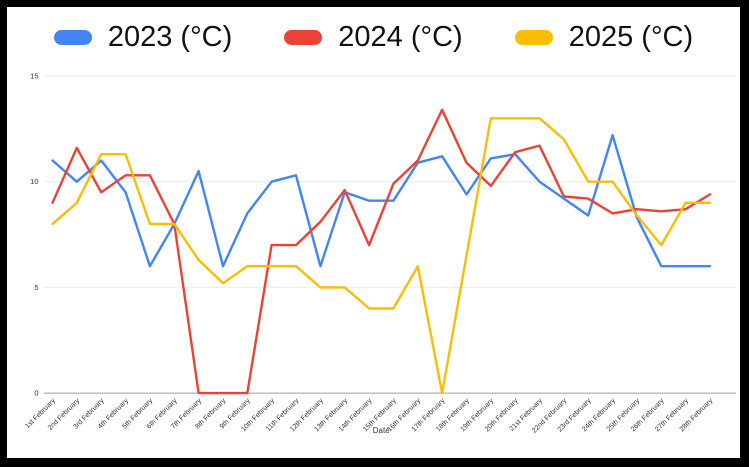 The image size is (749, 467). Describe the element at coordinates (34, 75) in the screenshot. I see `y-tick-label: 15` at that location.